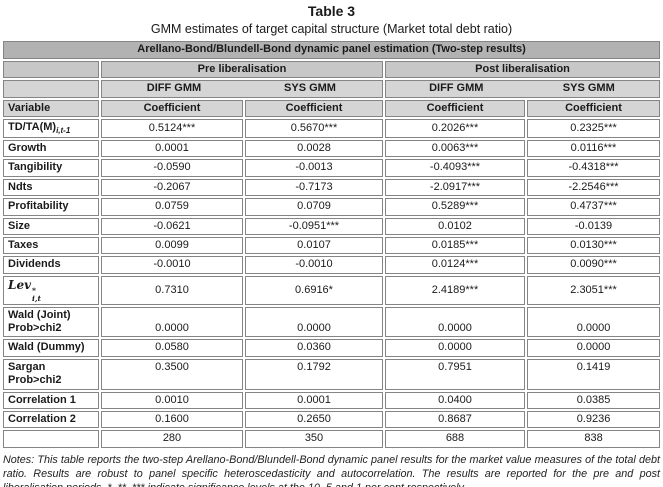 The image size is (663, 487). I want to click on variable-label: Tangibility, so click(51, 168).